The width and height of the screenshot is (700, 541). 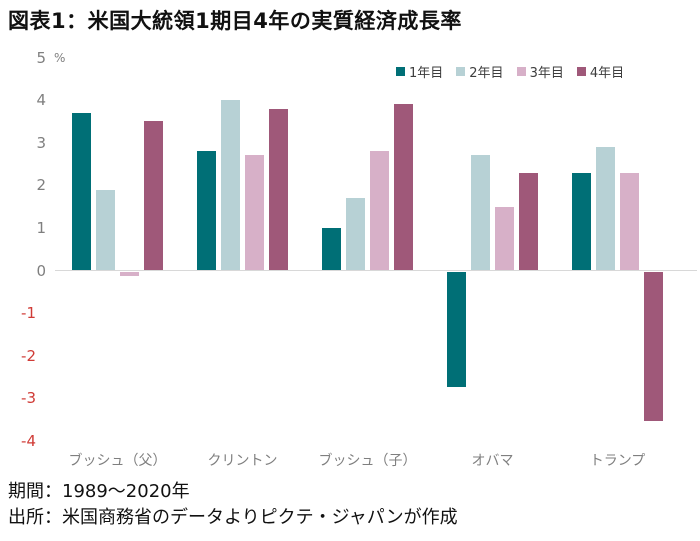 What do you see at coordinates (605, 208) in the screenshot?
I see `bar-2年目-トランプ` at bounding box center [605, 208].